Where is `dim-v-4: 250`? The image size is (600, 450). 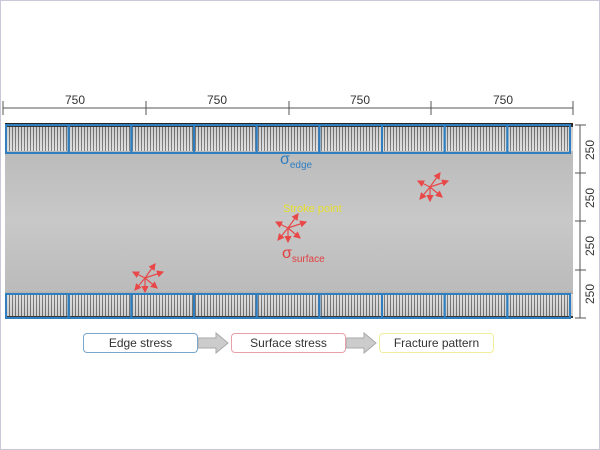
dim-v-4: 250 is located at coordinates (590, 294).